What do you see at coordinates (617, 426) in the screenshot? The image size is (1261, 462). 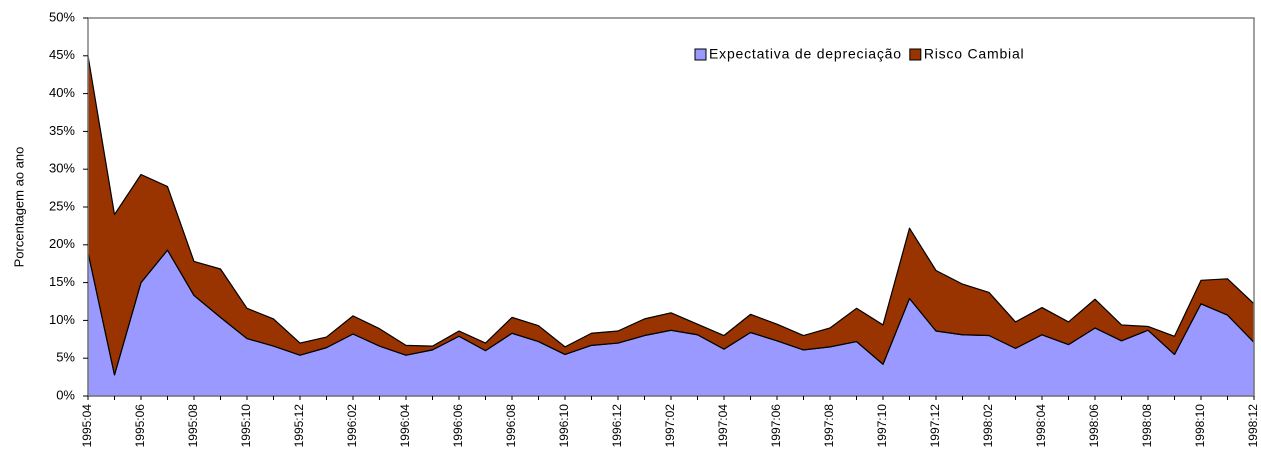 I see `x-tick-label: 1996:12` at bounding box center [617, 426].